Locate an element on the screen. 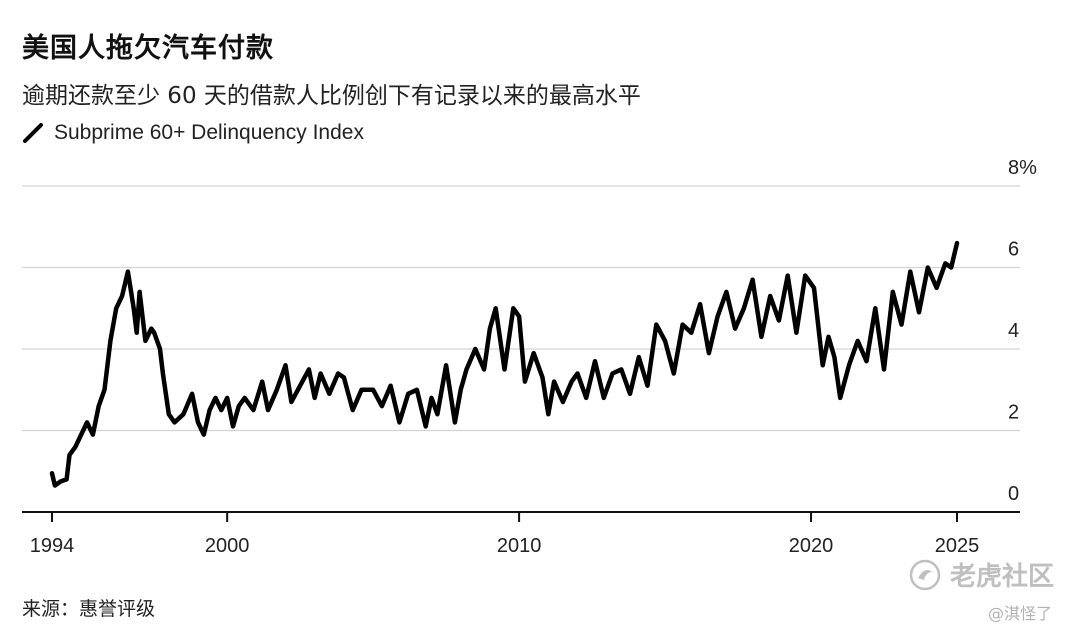  watermark-brand: 老虎社区 is located at coordinates (981, 574).